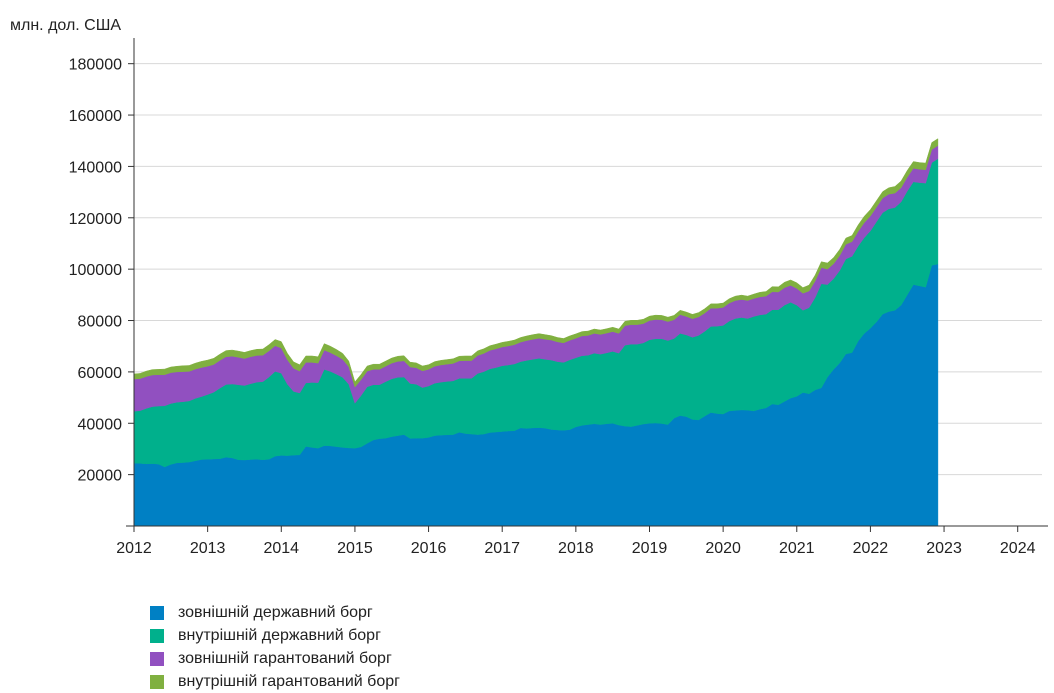  What do you see at coordinates (429, 548) in the screenshot?
I see `x-tick-label: 2016` at bounding box center [429, 548].